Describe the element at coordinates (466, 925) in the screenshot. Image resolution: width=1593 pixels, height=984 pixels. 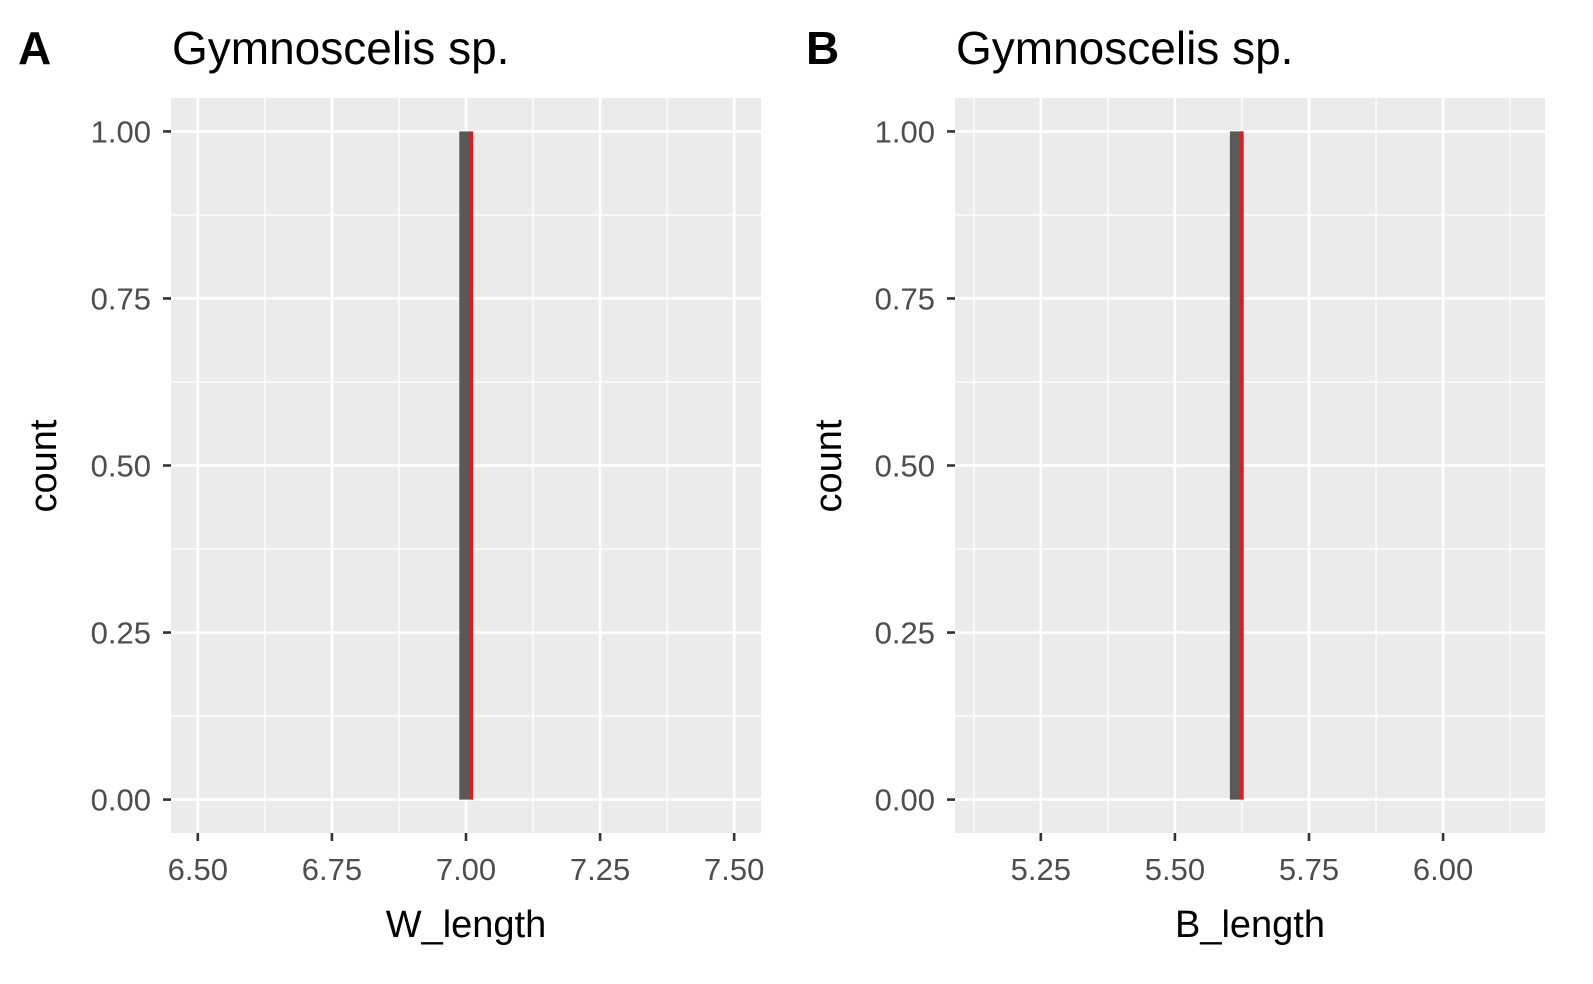
I see `x-axis-title: W_length` at that location.